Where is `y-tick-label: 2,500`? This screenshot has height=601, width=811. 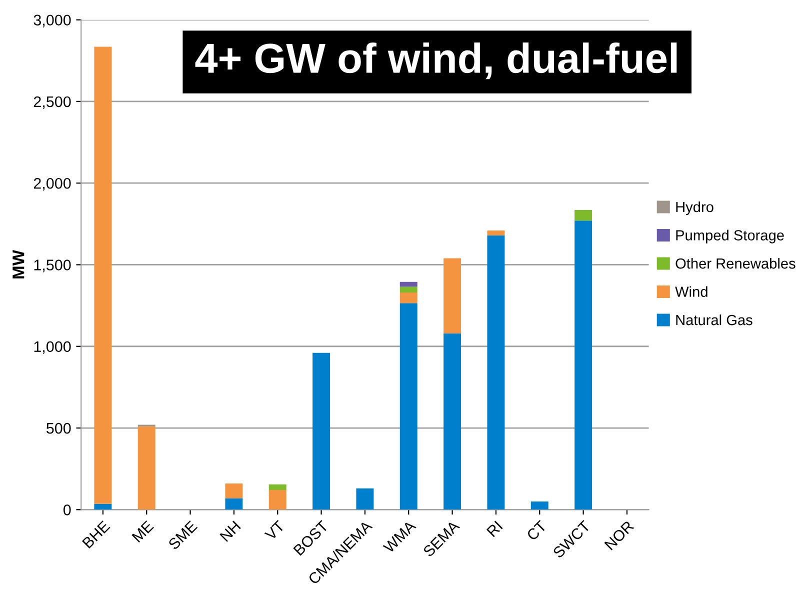 y-tick-label: 2,500 is located at coordinates (52, 102).